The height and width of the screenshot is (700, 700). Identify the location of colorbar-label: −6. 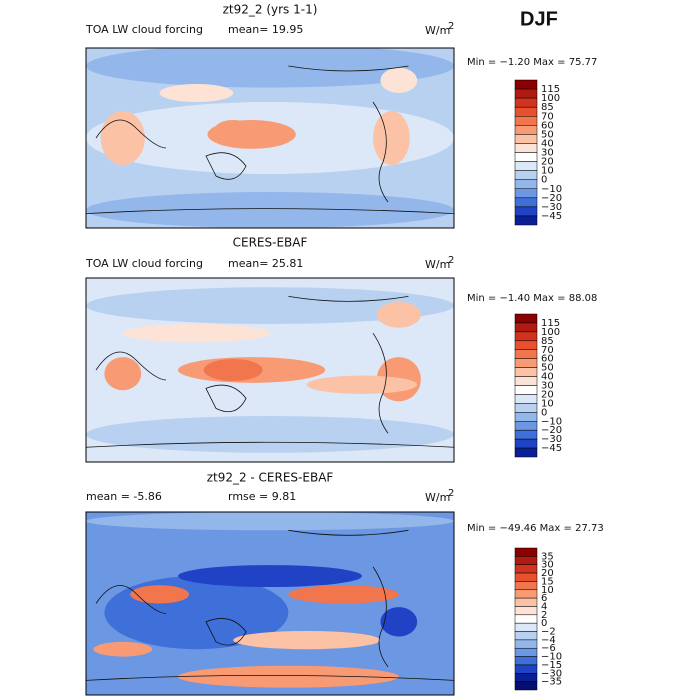
(548, 648).